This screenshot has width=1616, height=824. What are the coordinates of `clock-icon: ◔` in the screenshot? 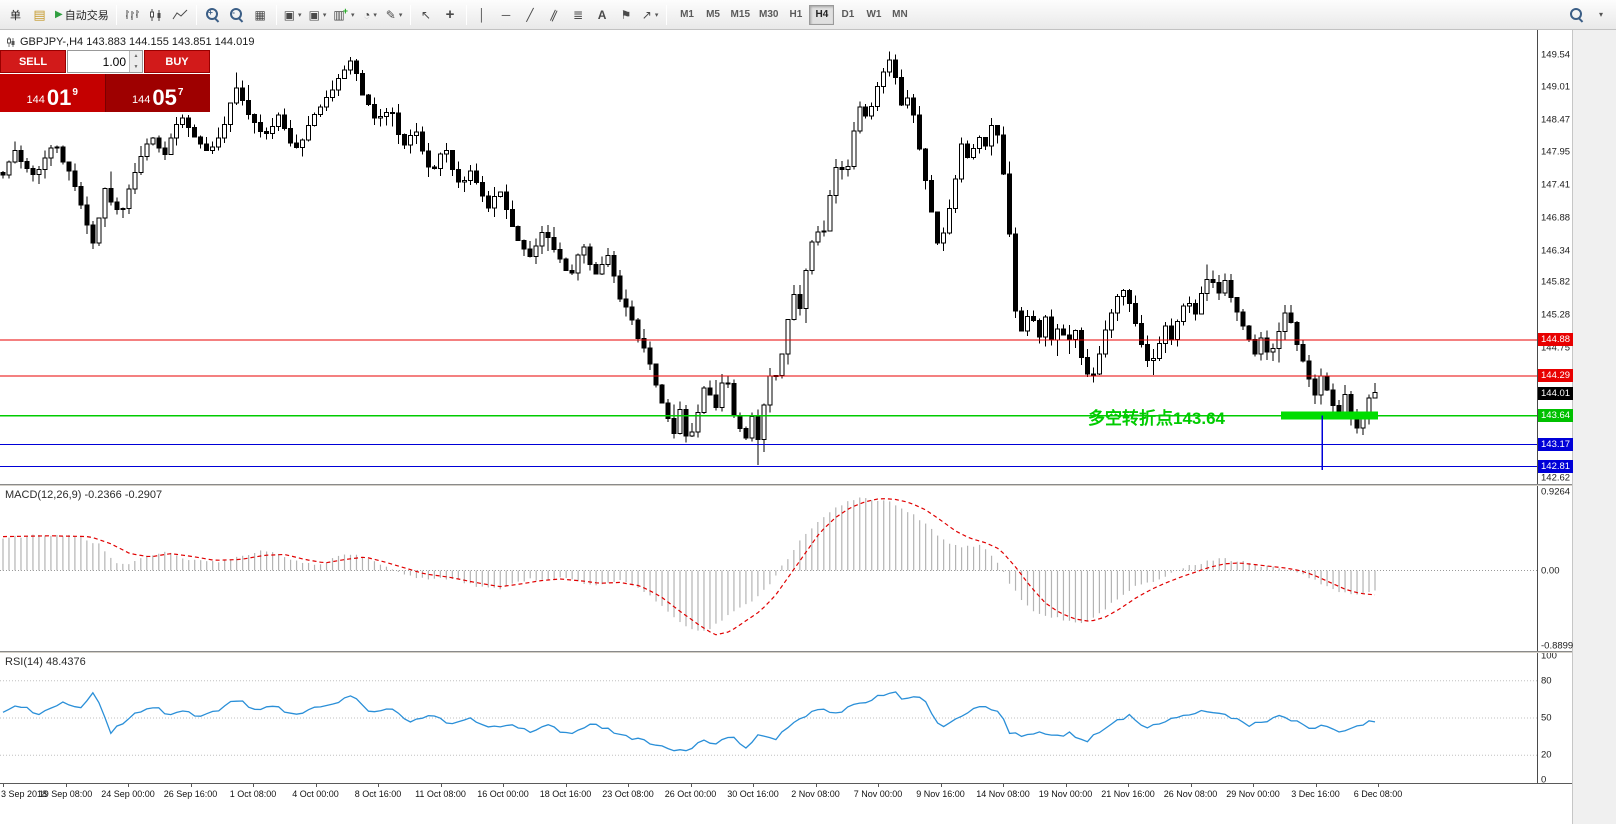 It's located at (367, 14).